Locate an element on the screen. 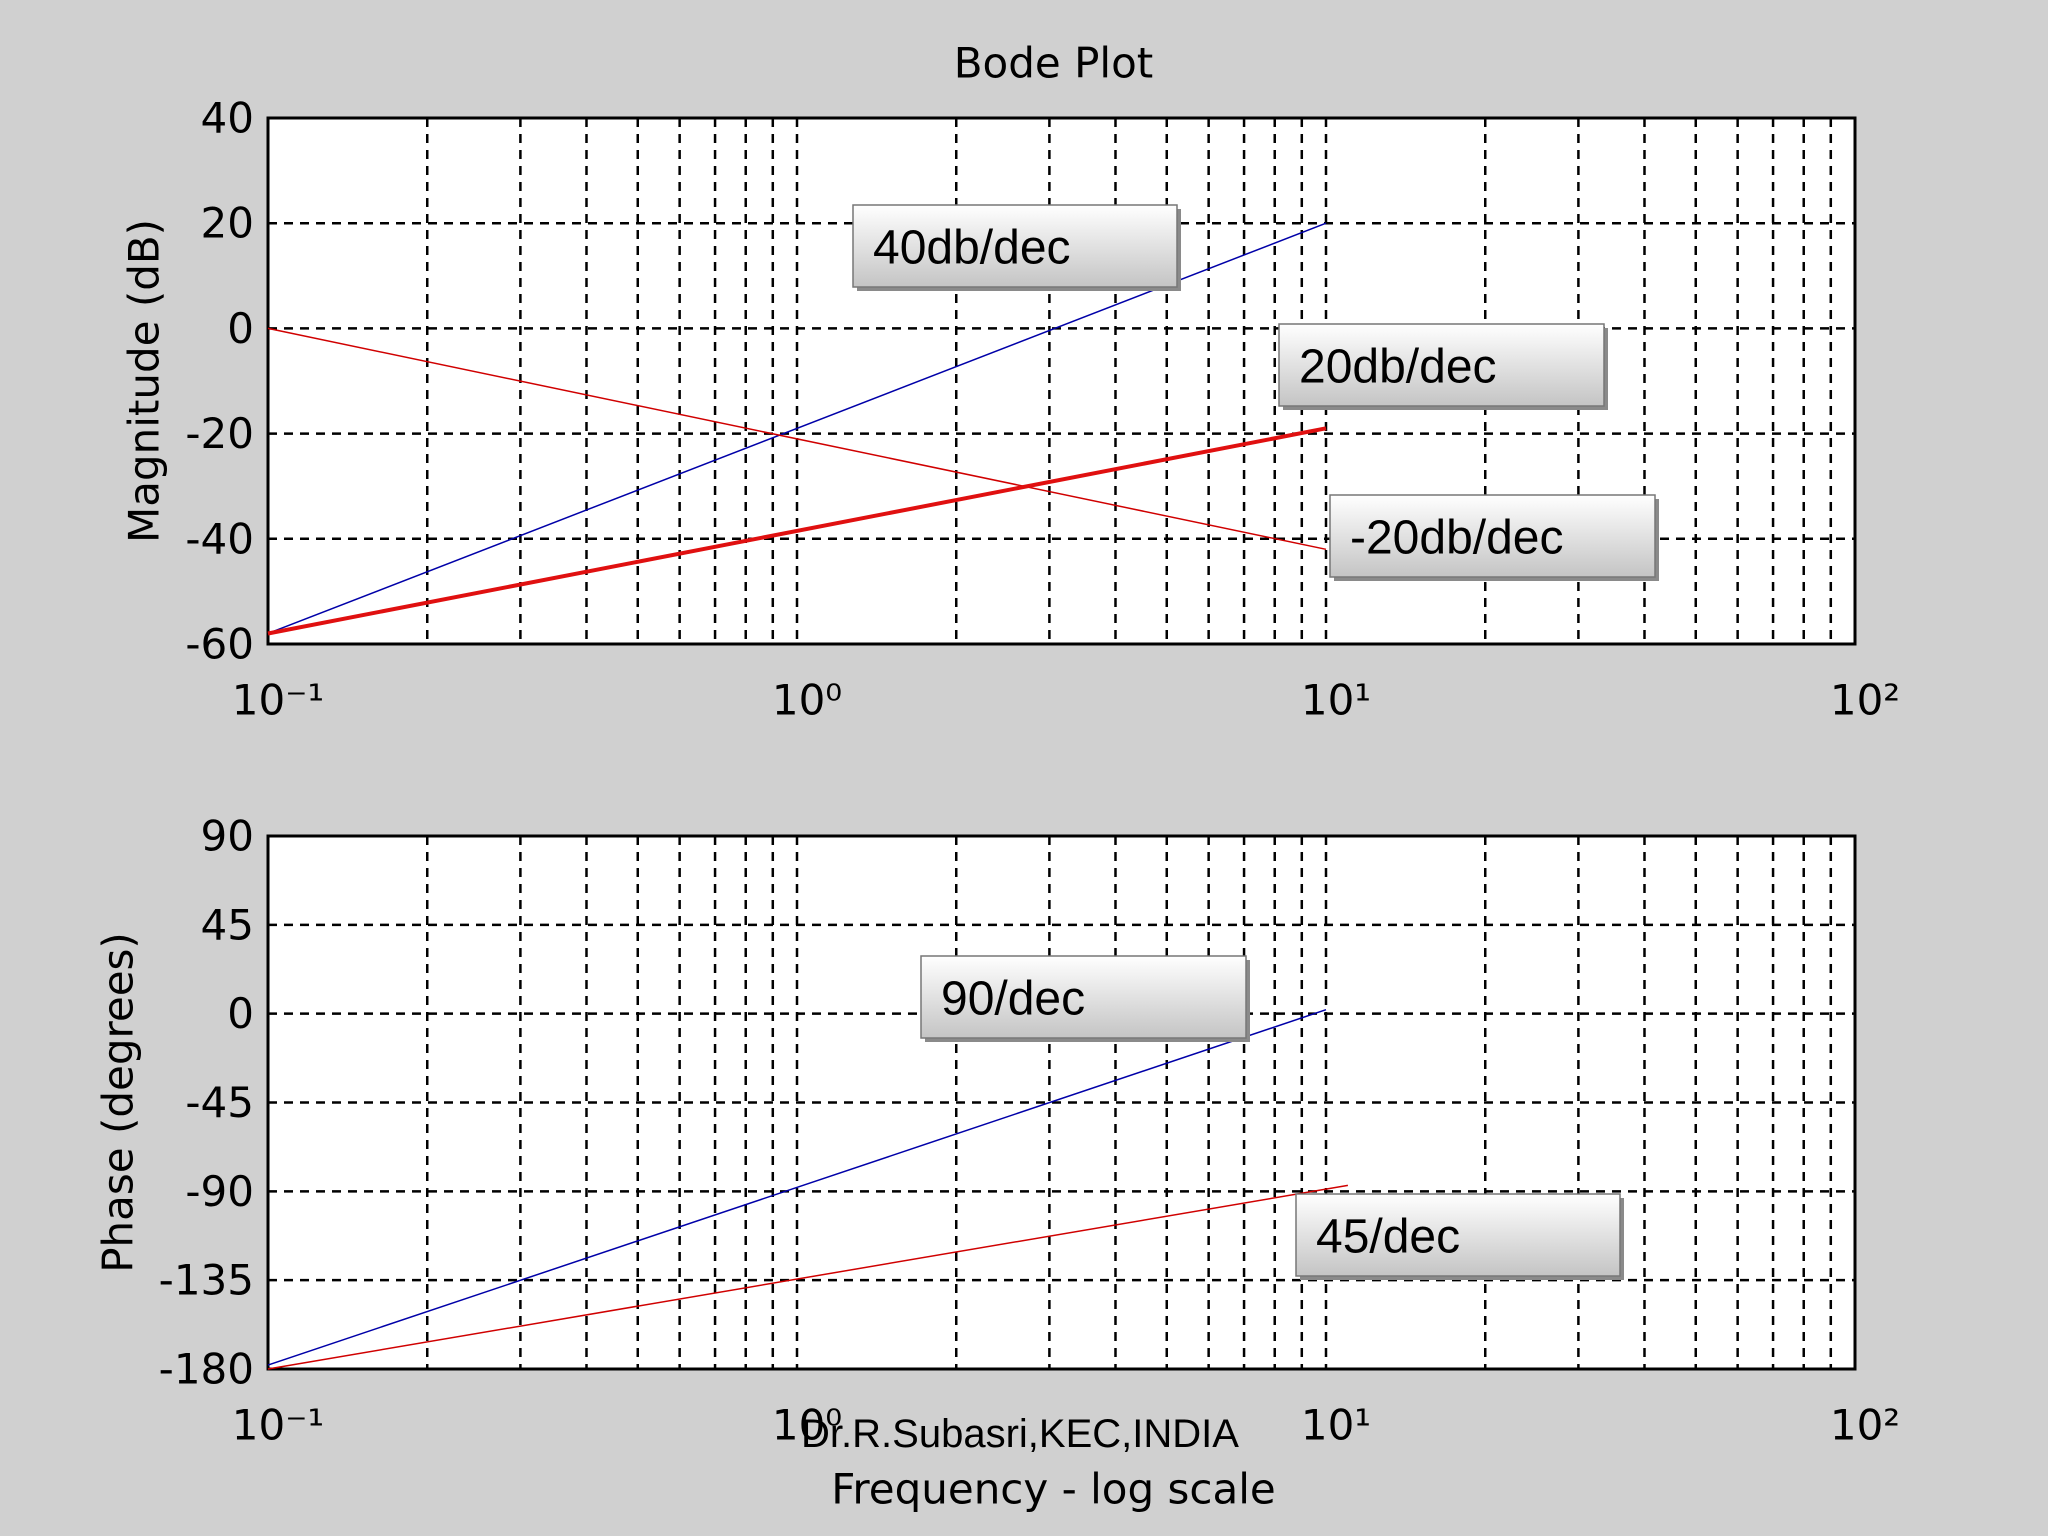  y-tick-label: -20 is located at coordinates (219, 433).